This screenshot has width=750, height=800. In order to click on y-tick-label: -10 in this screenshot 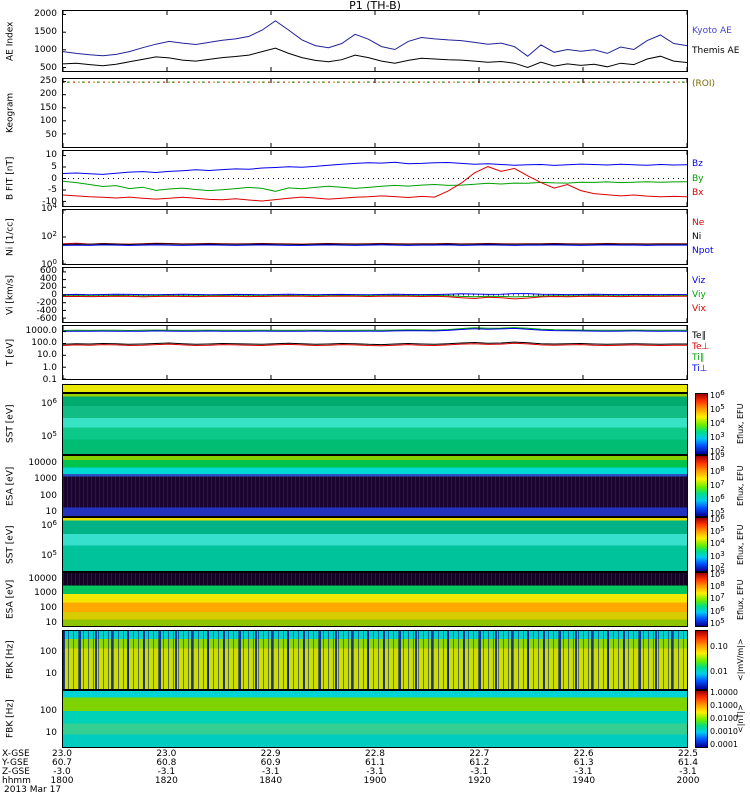, I will do `click(49, 202)`.